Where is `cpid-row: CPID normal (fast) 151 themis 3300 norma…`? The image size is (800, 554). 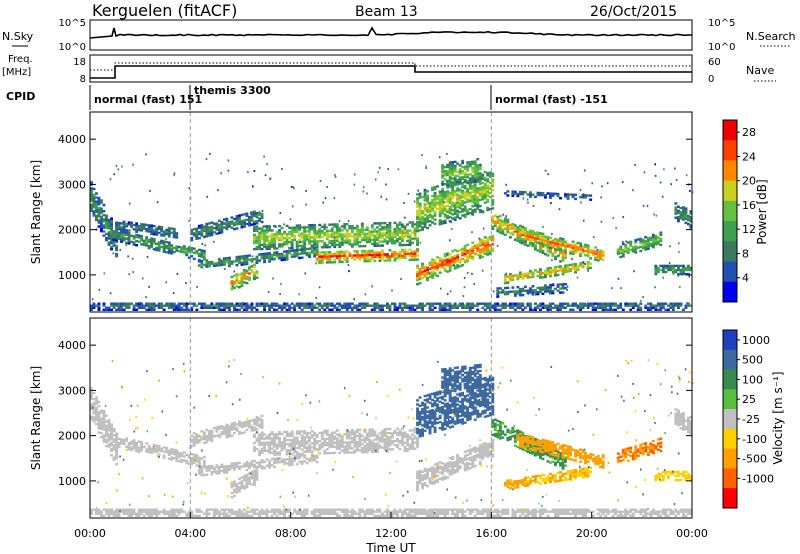 cpid-row: CPID normal (fast) 151 themis 3300 norma… is located at coordinates (307, 97).